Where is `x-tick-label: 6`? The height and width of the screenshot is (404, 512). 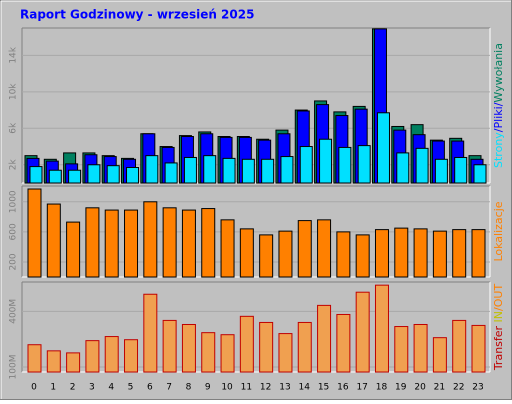 x-tick-label: 6 is located at coordinates (150, 388).